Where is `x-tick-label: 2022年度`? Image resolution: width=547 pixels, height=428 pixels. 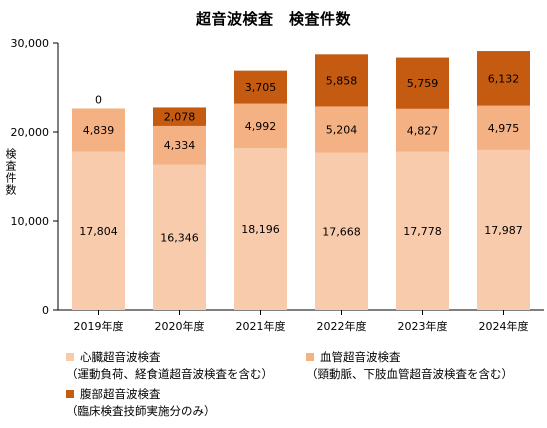
x-tick-label: 2022年度 is located at coordinates (342, 326).